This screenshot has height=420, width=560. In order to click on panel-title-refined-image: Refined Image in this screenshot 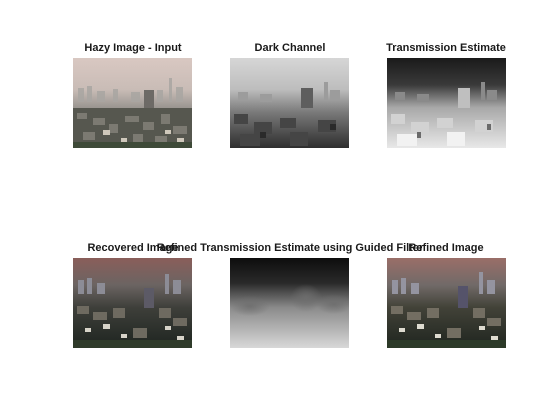, I will do `click(446, 248)`.